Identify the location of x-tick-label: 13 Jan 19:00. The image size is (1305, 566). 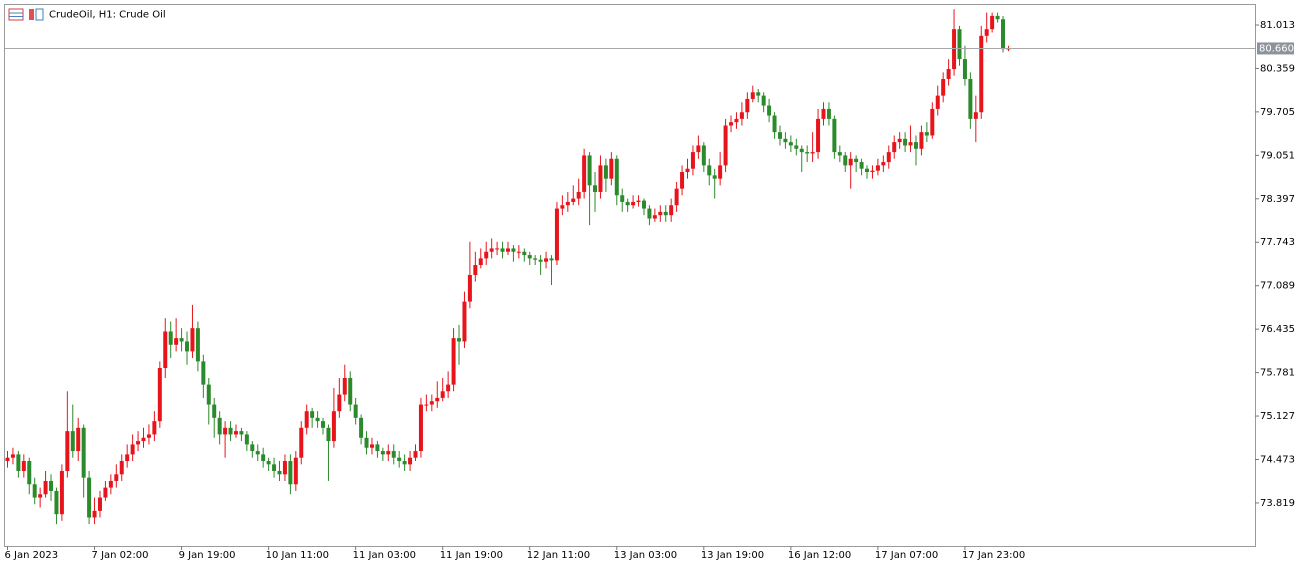
(732, 555).